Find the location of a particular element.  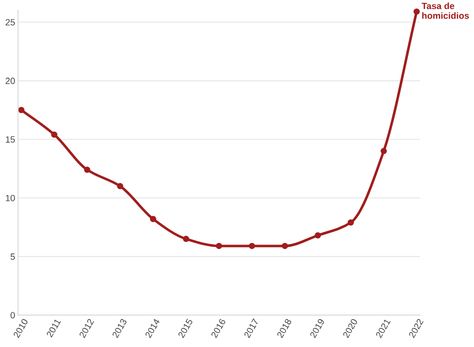

series-label: Tasa de homicidios is located at coordinates (445, 10).